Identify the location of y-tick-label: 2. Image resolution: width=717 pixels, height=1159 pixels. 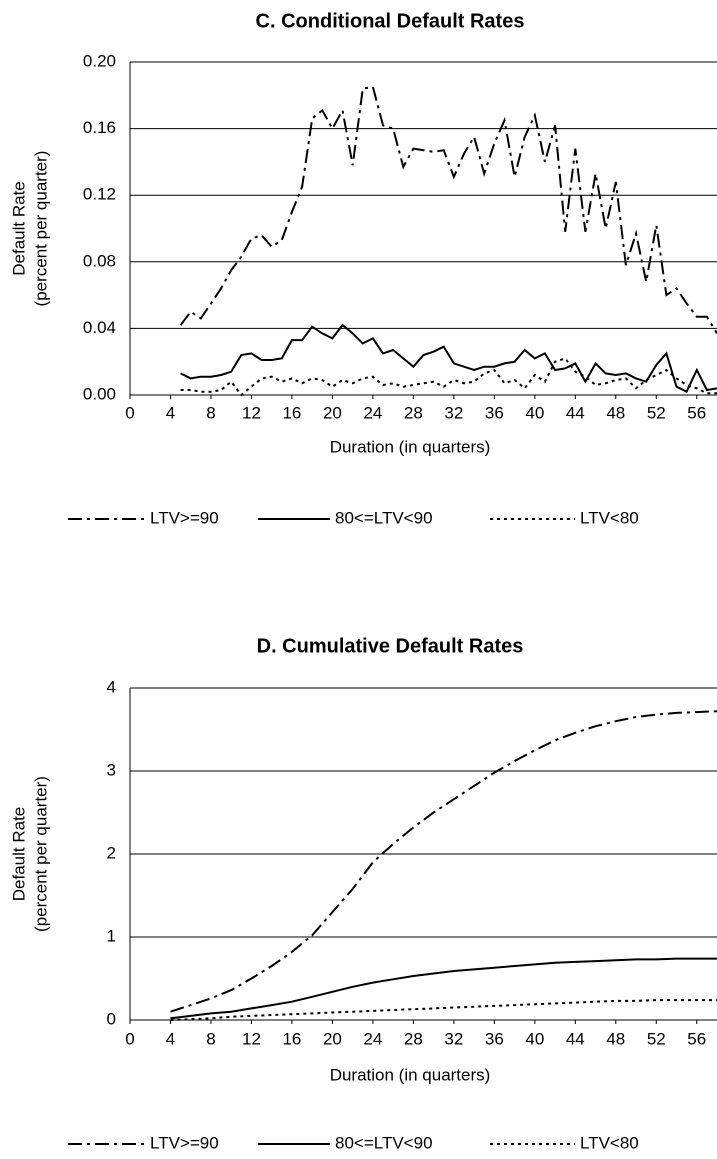
(111, 852).